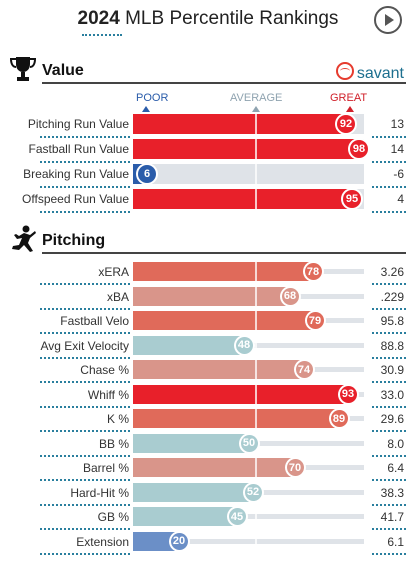  Describe the element at coordinates (85, 529) in the screenshot. I see `metric-dots-gb` at that location.